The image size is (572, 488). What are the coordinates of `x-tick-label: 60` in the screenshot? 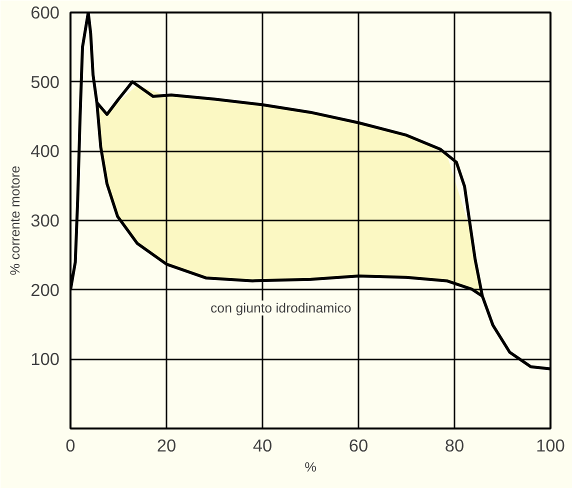 It's located at (358, 446).